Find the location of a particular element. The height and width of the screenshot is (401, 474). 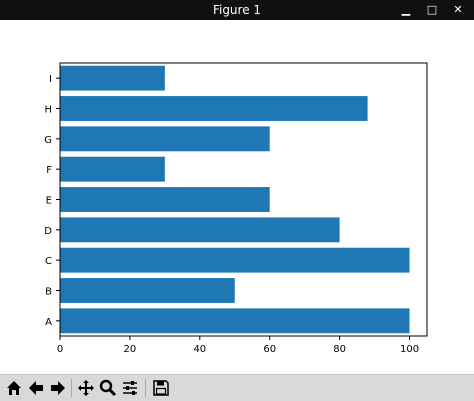

x-tick-label: 20 is located at coordinates (130, 349).